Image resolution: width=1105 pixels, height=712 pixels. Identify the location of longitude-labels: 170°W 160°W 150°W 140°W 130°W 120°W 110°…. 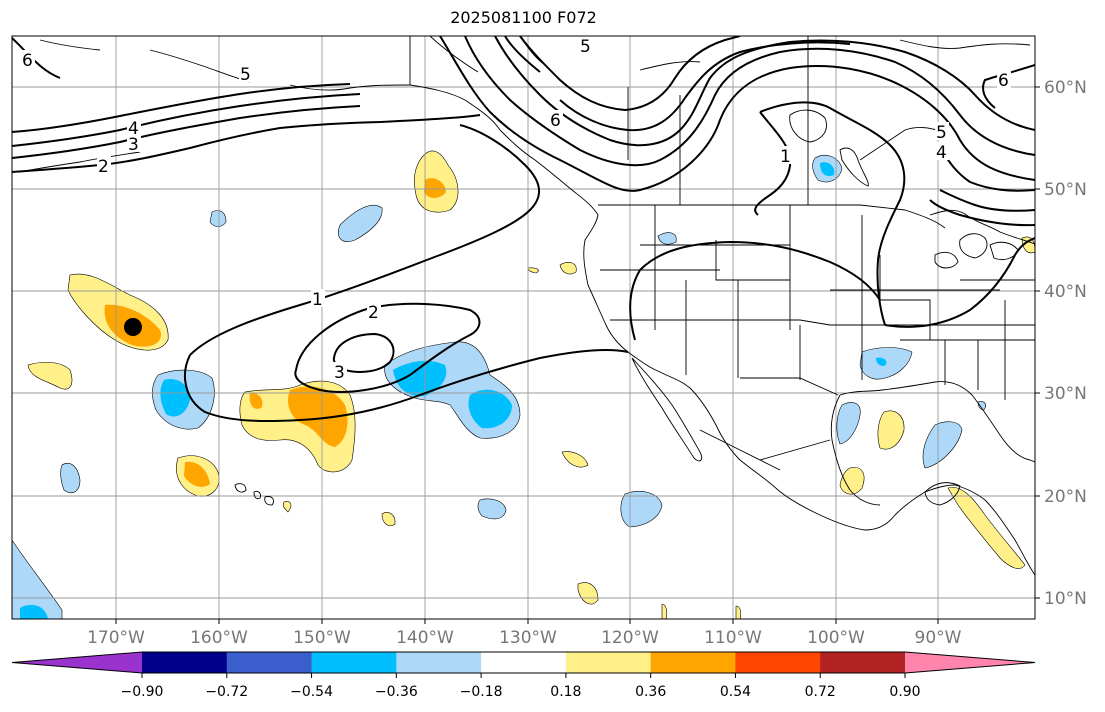
(524, 638).